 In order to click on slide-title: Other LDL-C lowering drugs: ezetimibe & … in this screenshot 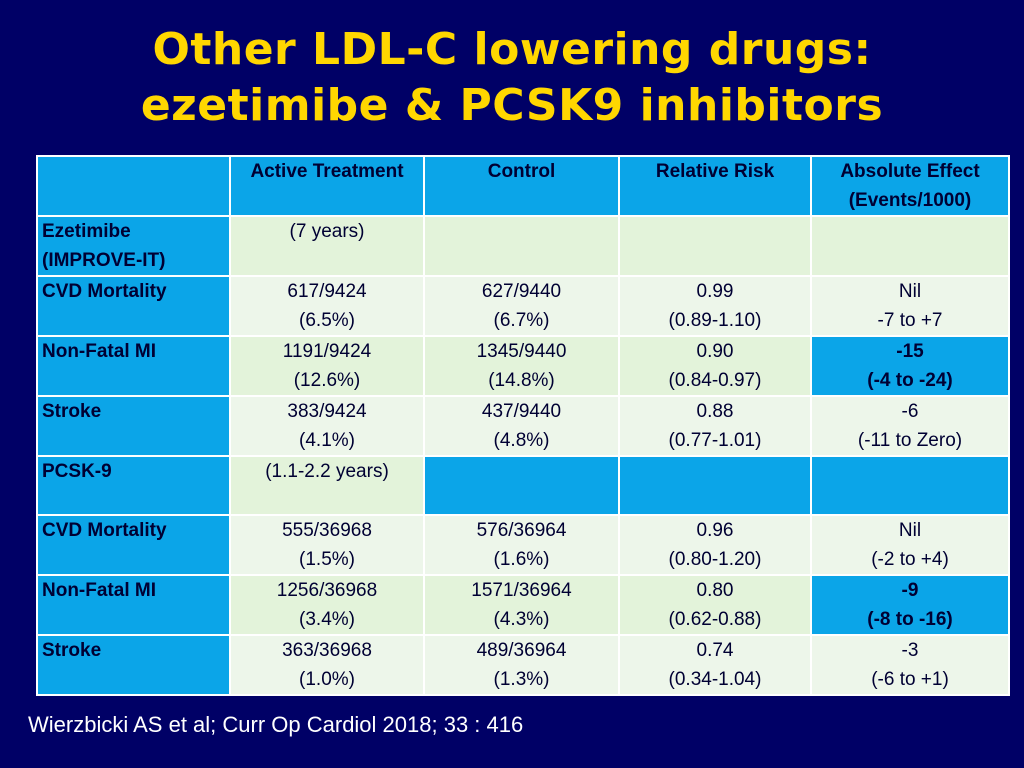, I will do `click(512, 78)`.